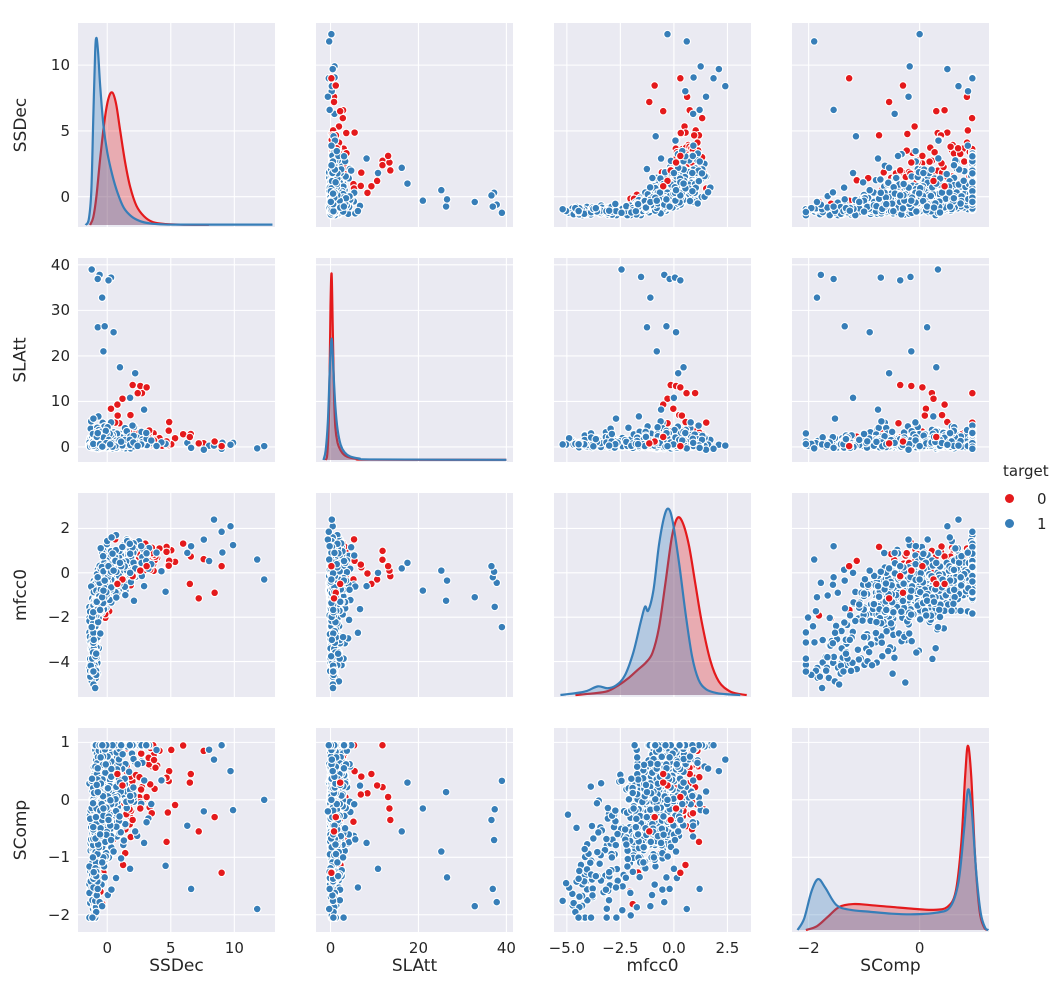 The width and height of the screenshot is (1063, 1000). What do you see at coordinates (652, 966) in the screenshot?
I see `x-axis-label-mfcc0: mfcc0` at bounding box center [652, 966].